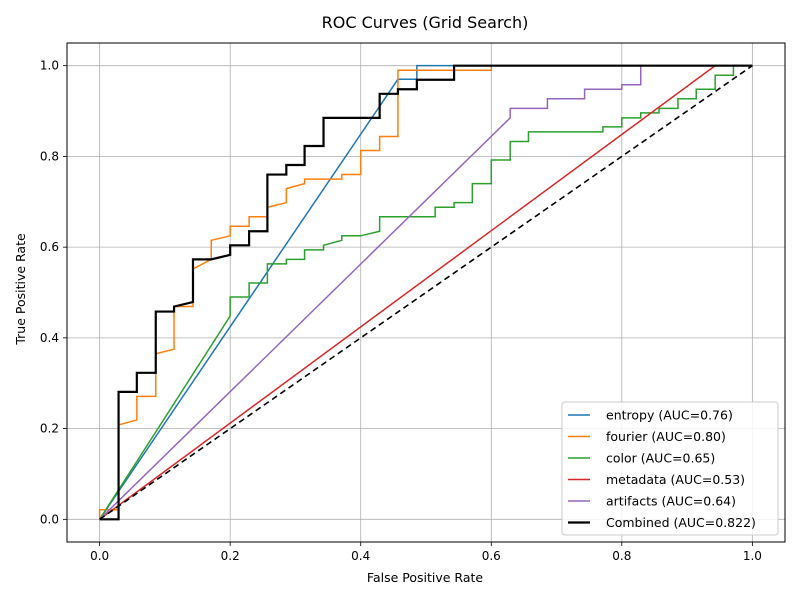  I want to click on legend-box, so click(670, 468).